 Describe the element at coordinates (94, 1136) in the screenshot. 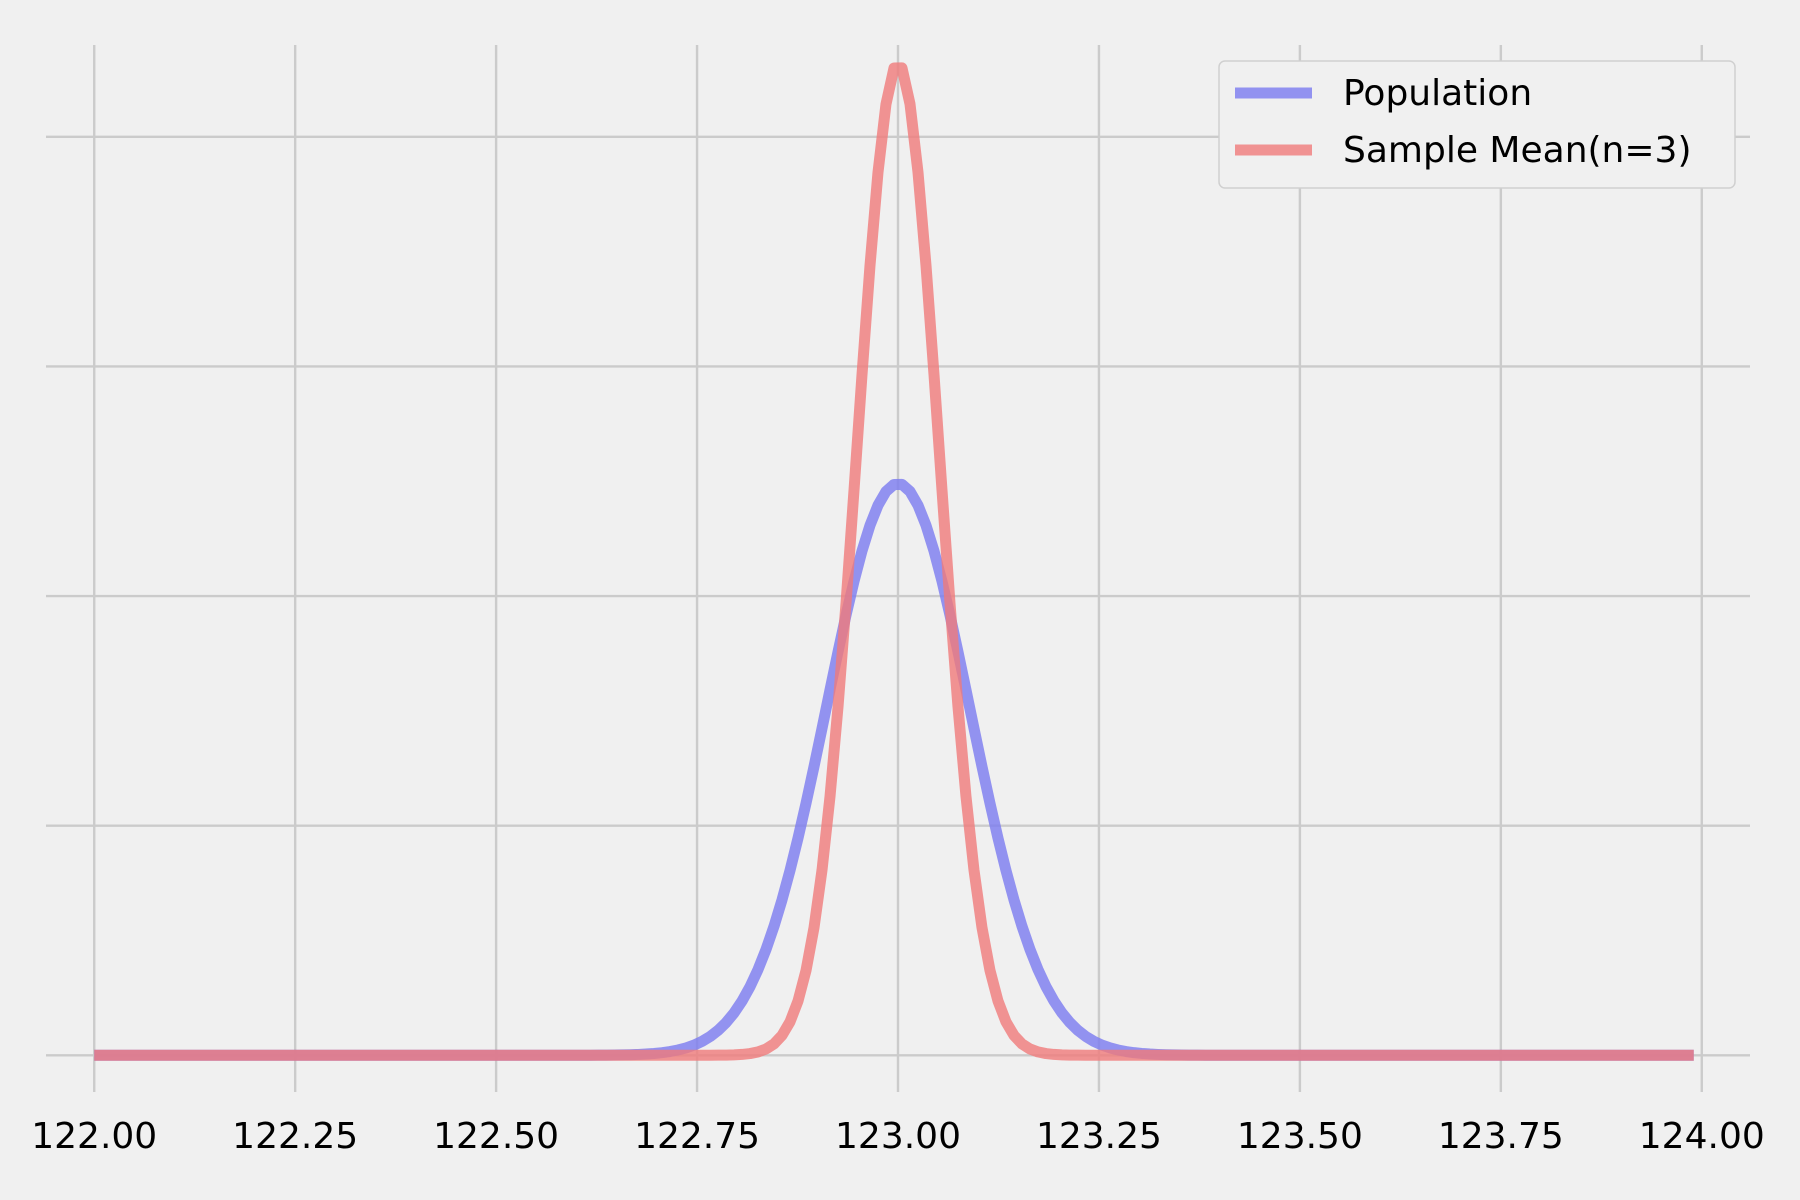

I see `x-tick-label: 122.00` at that location.